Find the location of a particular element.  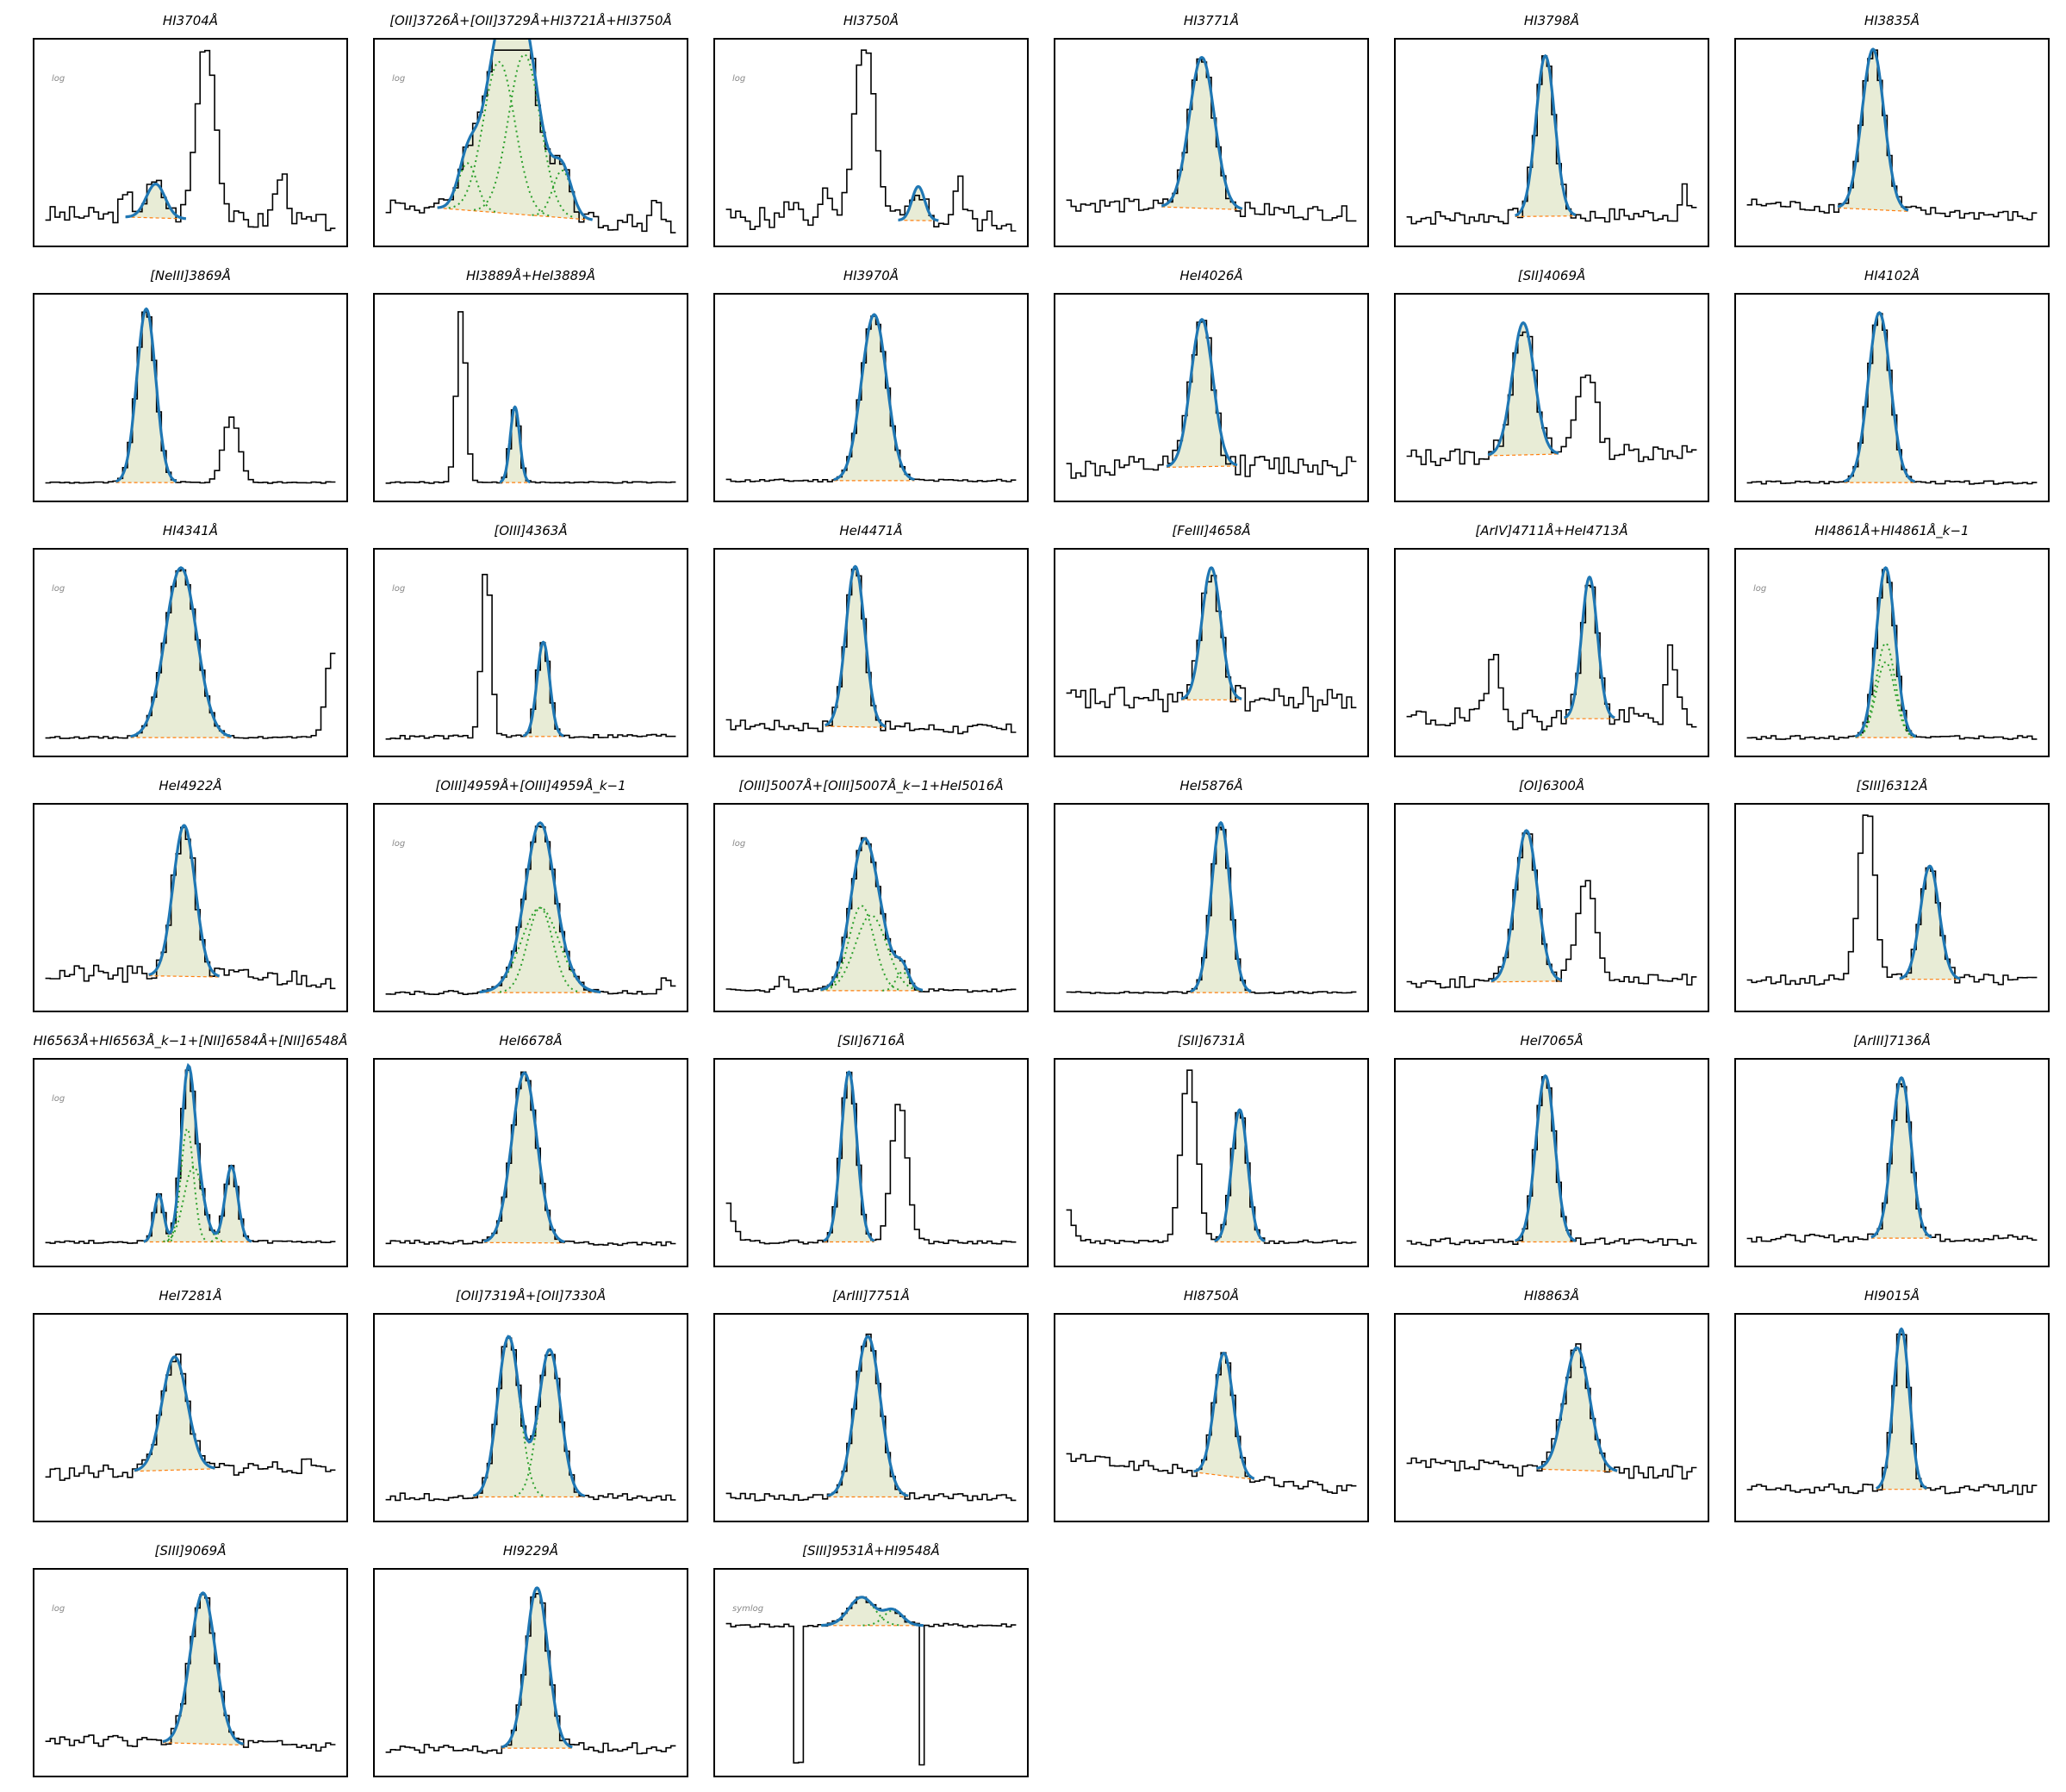

spectrum-plot: symlog is located at coordinates (871, 1673).